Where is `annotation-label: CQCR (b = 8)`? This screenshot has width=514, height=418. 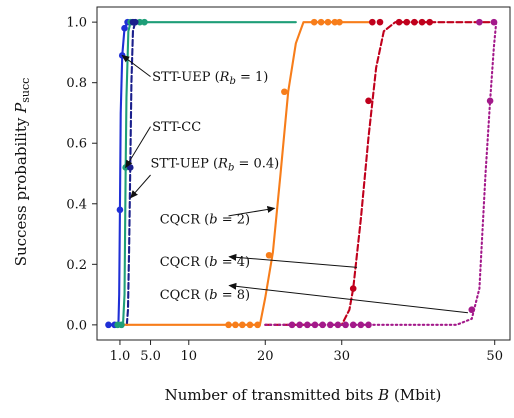 annotation-label: CQCR (b = 8) is located at coordinates (205, 295).